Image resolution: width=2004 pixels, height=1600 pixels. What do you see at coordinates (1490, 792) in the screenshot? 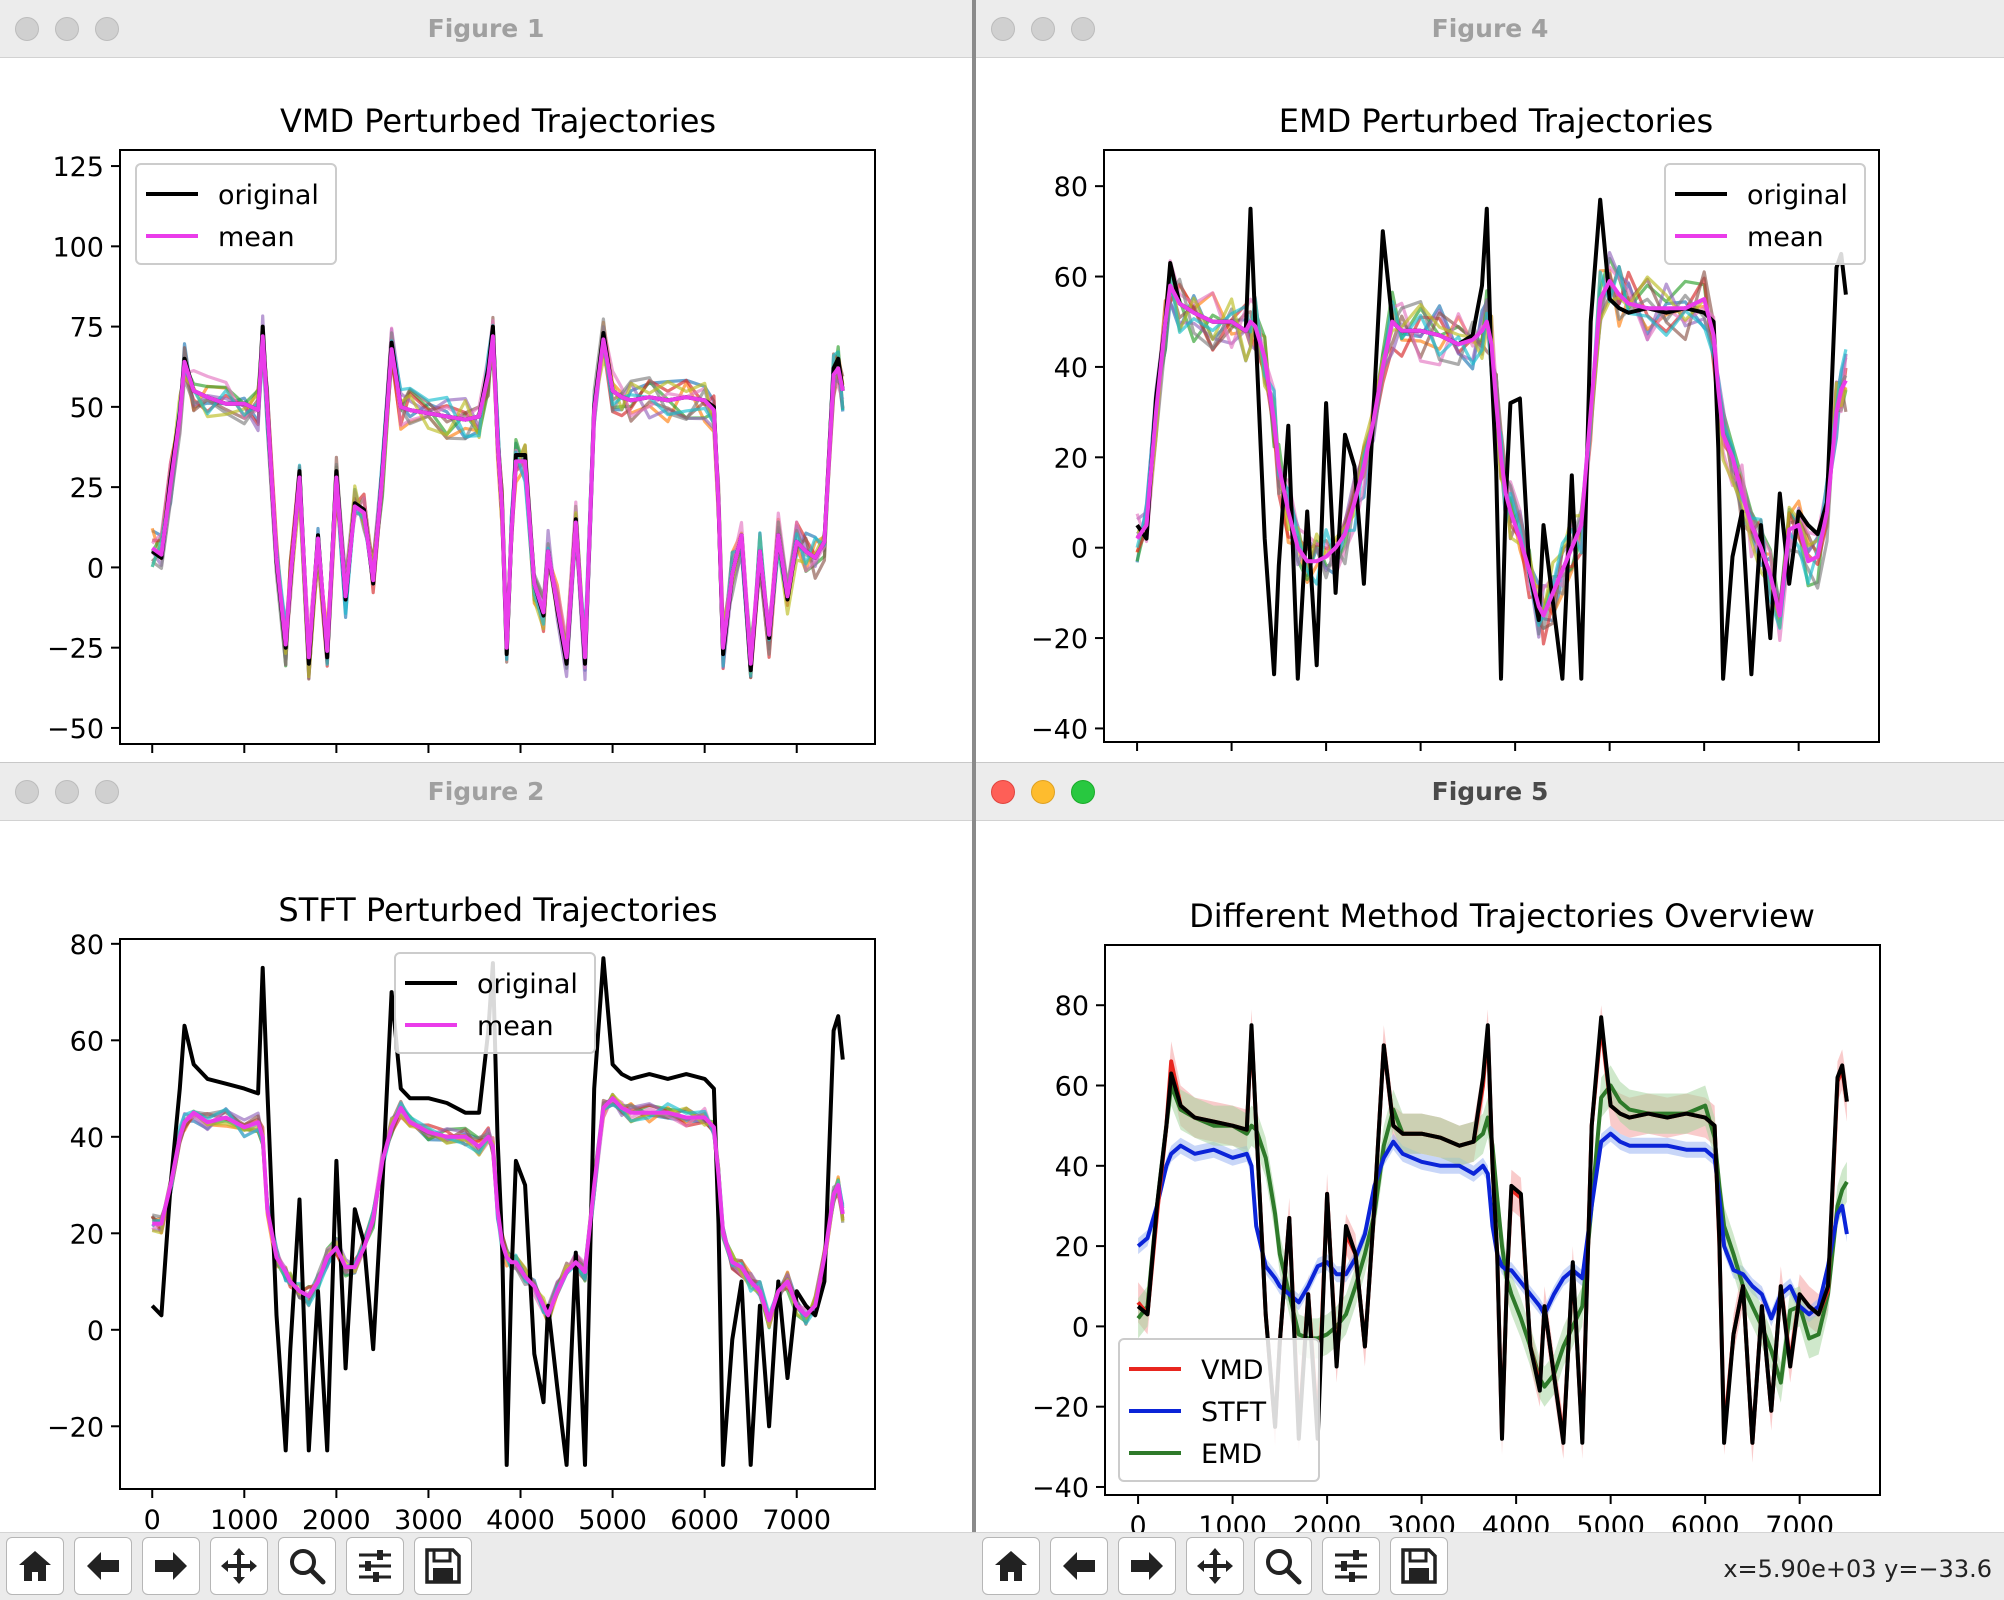
I see `figure-5-titlebar: Figure 5` at bounding box center [1490, 792].